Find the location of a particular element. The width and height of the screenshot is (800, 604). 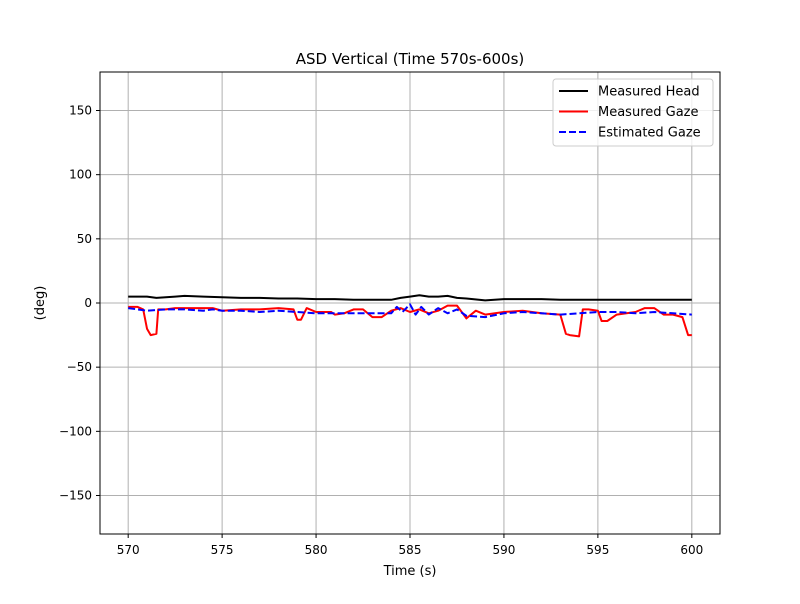

y-tick-label: −100 is located at coordinates (75, 431).